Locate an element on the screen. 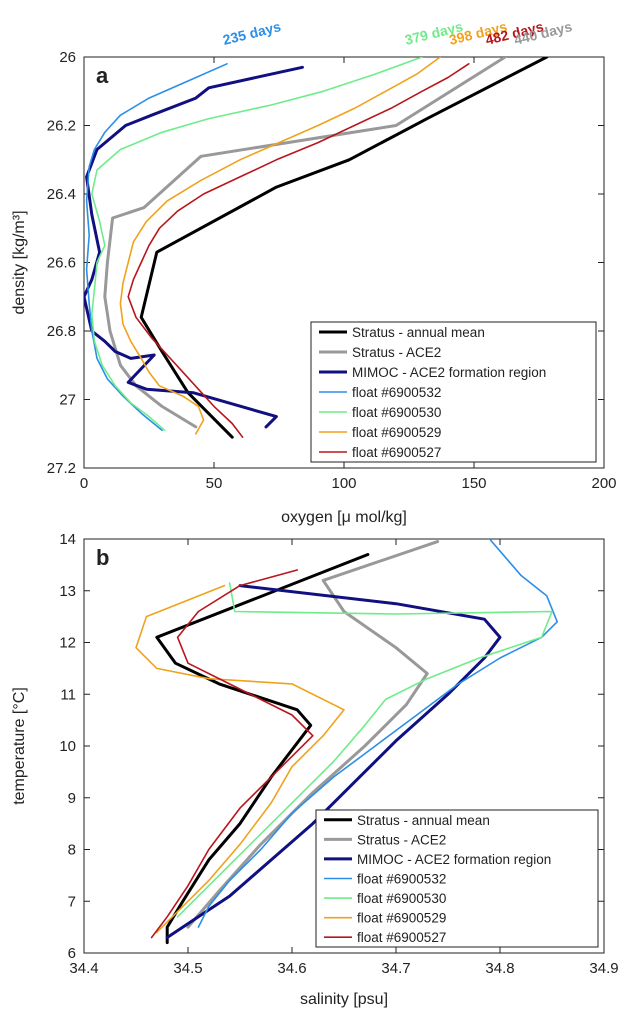  x-tick-label: 200 is located at coordinates (603, 483).